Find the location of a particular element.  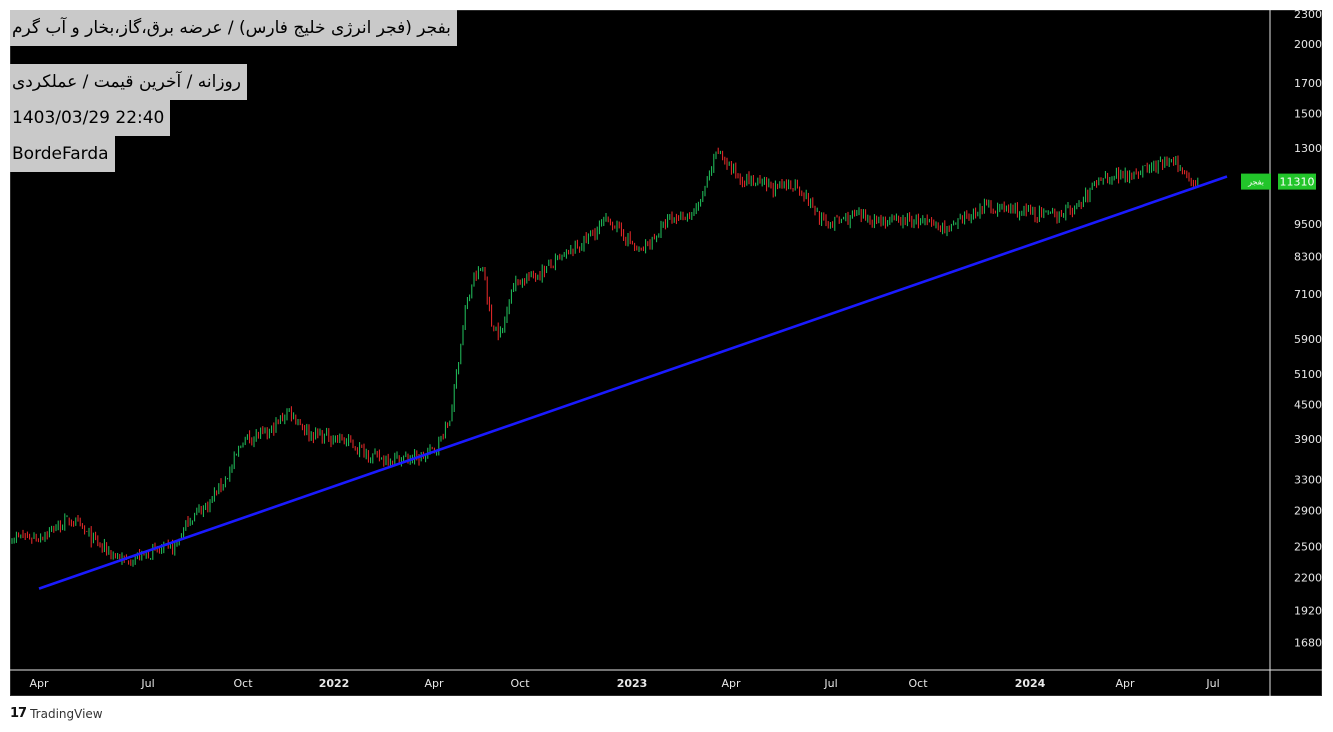

y-tick-label: 23000 is located at coordinates (1308, 15).